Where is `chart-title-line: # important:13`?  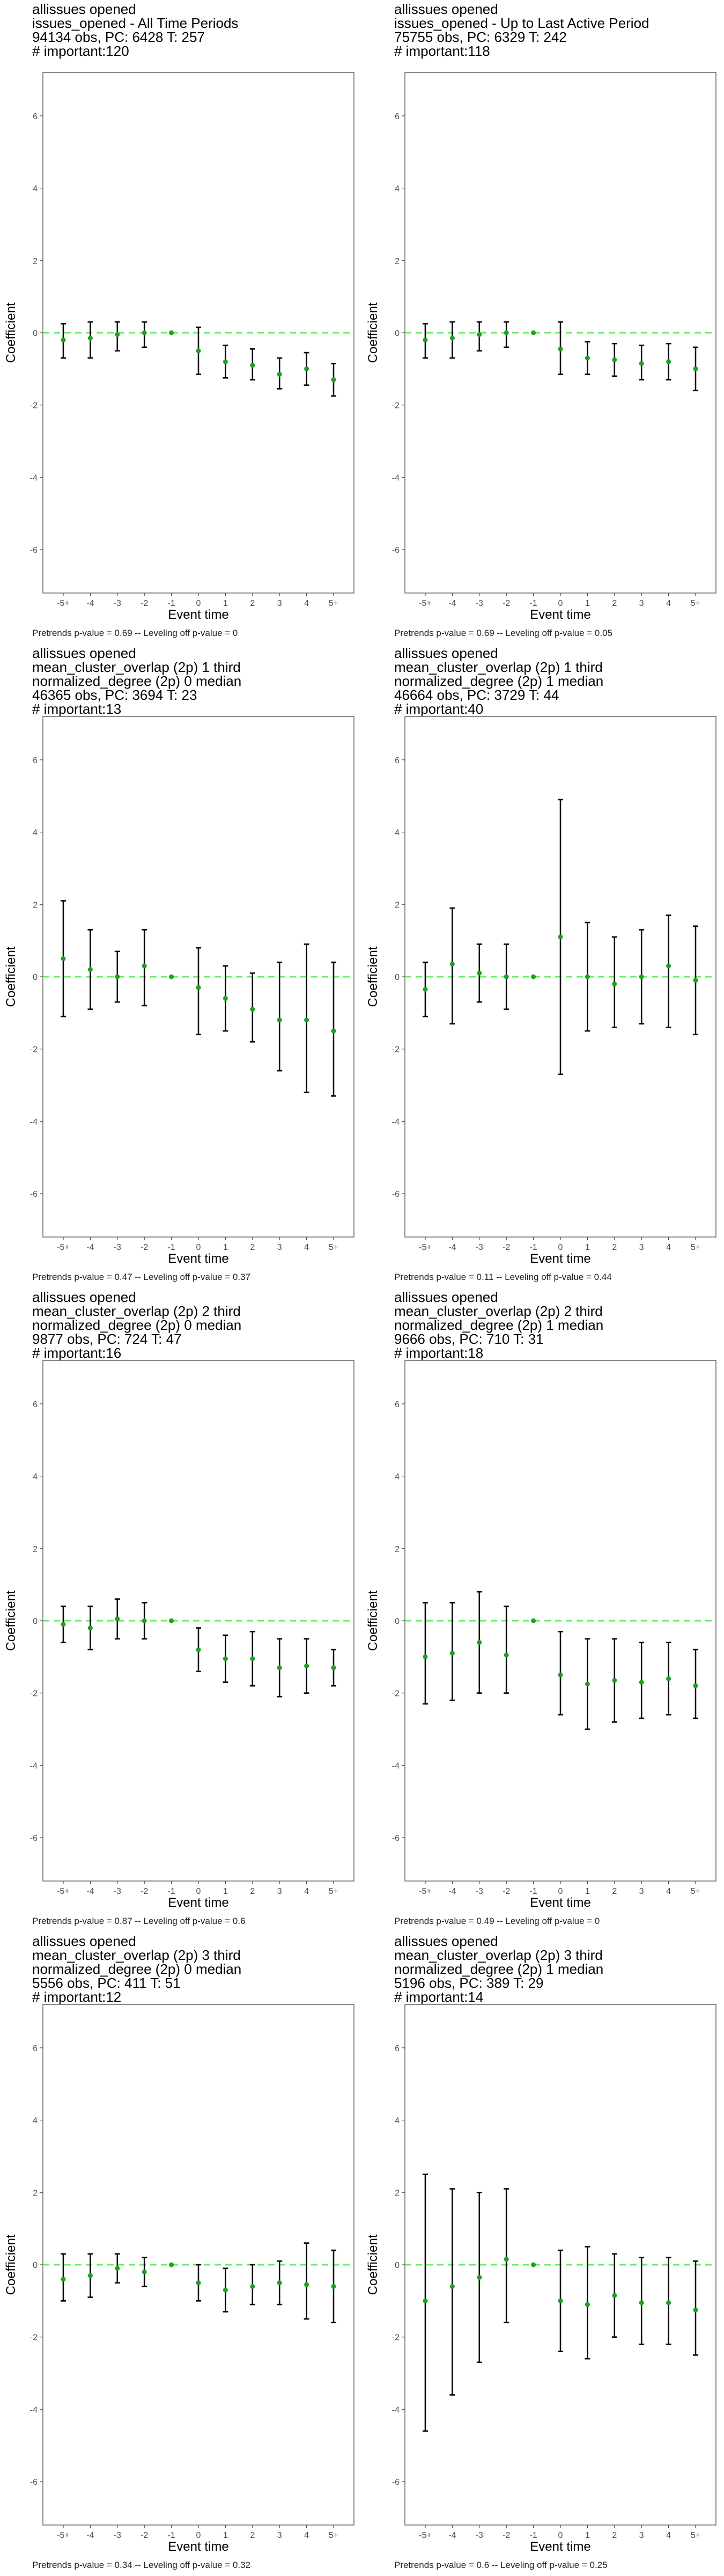 chart-title-line: # important:13 is located at coordinates (76, 709).